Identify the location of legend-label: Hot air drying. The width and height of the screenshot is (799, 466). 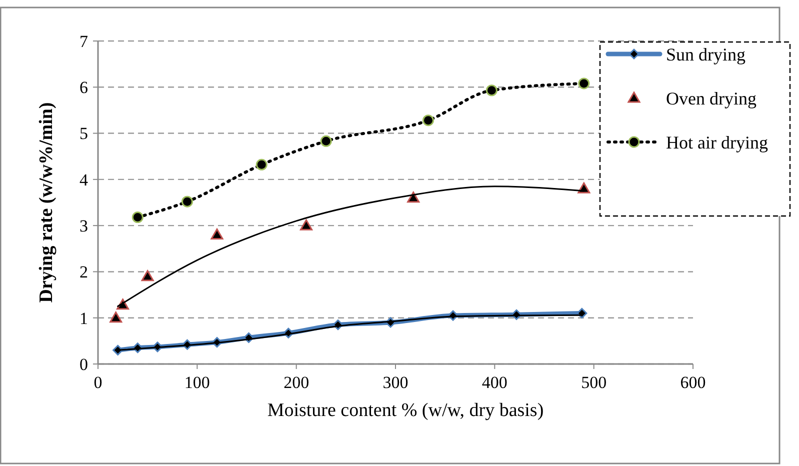
(717, 142).